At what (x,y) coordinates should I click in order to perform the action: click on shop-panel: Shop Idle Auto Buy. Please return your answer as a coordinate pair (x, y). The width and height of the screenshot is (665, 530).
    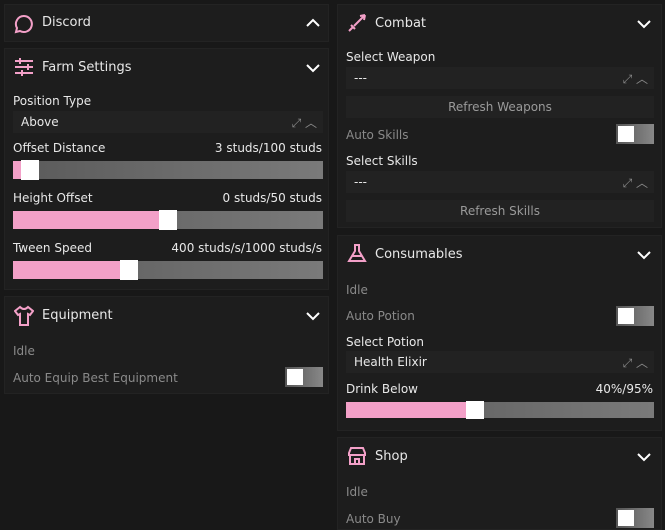
    Looking at the image, I should click on (499, 483).